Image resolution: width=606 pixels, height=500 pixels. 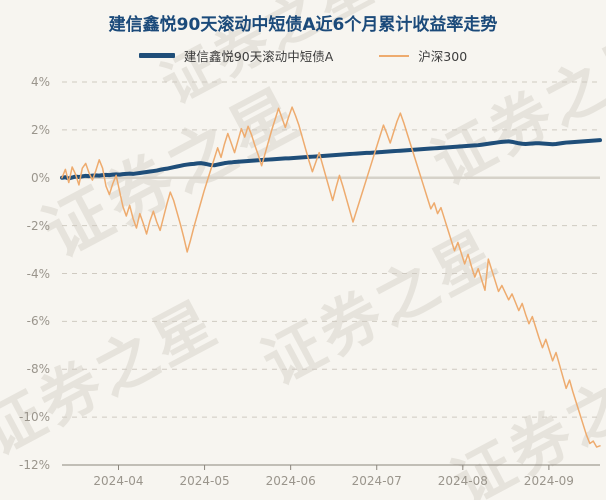 I want to click on x-axis-tick-label: 2024-08, so click(x=462, y=481).